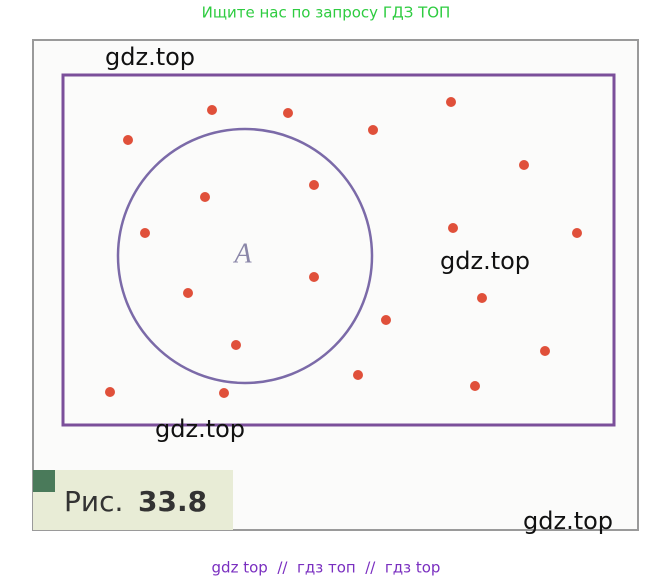 This screenshot has height=582, width=653. Describe the element at coordinates (172, 501) in the screenshot. I see `caption-number: 33.8` at that location.